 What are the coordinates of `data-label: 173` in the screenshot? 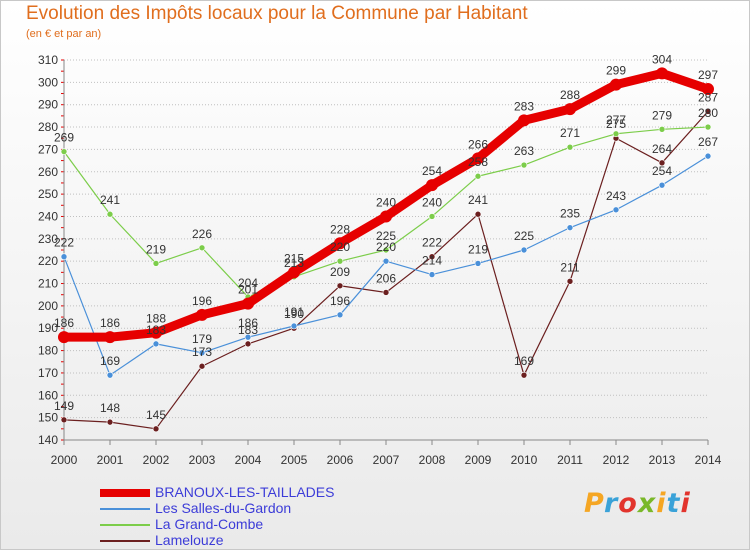 It's located at (202, 352).